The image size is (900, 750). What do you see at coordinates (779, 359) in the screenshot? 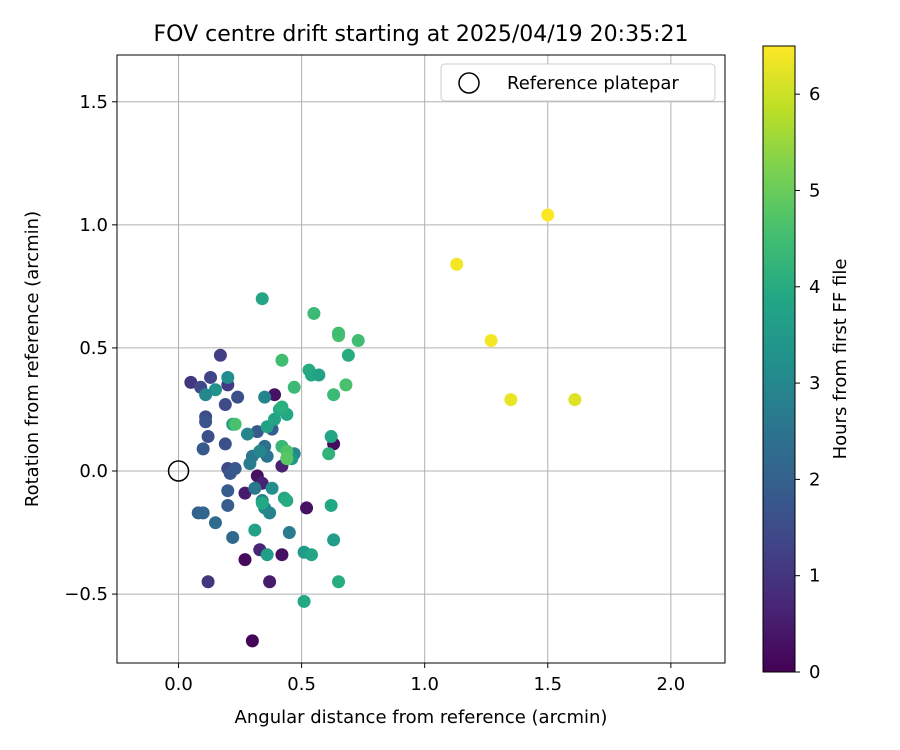
I see `colorbar-gradient` at bounding box center [779, 359].